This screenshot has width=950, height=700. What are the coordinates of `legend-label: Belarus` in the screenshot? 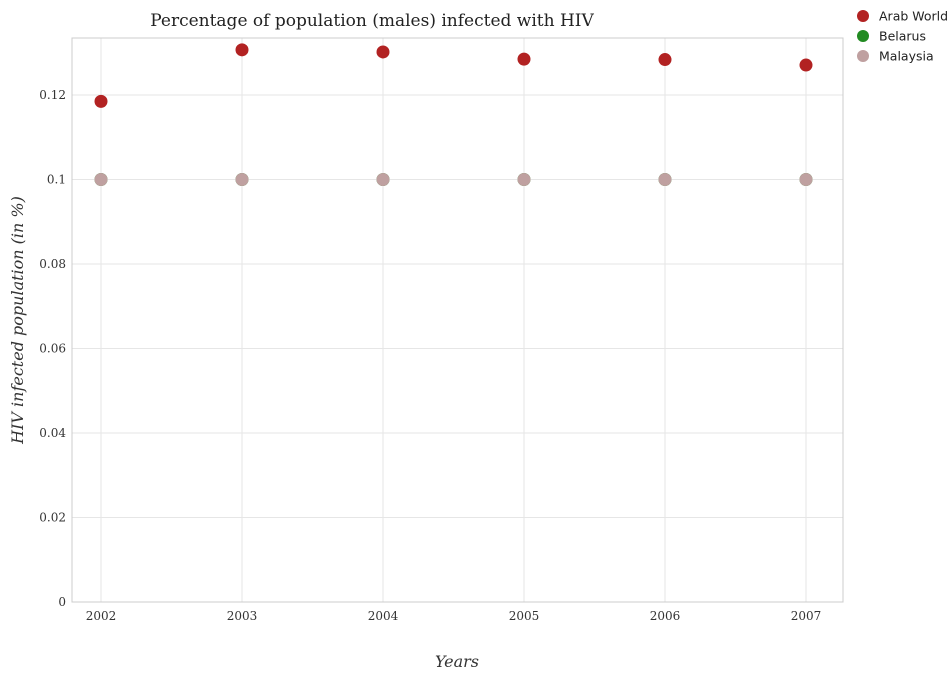 It's located at (902, 36).